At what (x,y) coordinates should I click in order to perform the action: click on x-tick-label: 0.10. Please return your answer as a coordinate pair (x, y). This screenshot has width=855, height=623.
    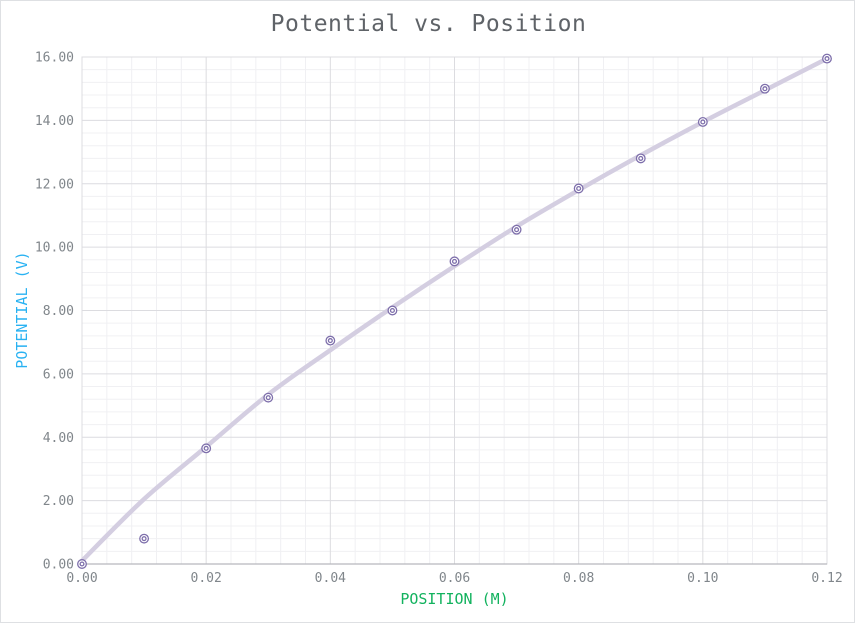
    Looking at the image, I should click on (702, 578).